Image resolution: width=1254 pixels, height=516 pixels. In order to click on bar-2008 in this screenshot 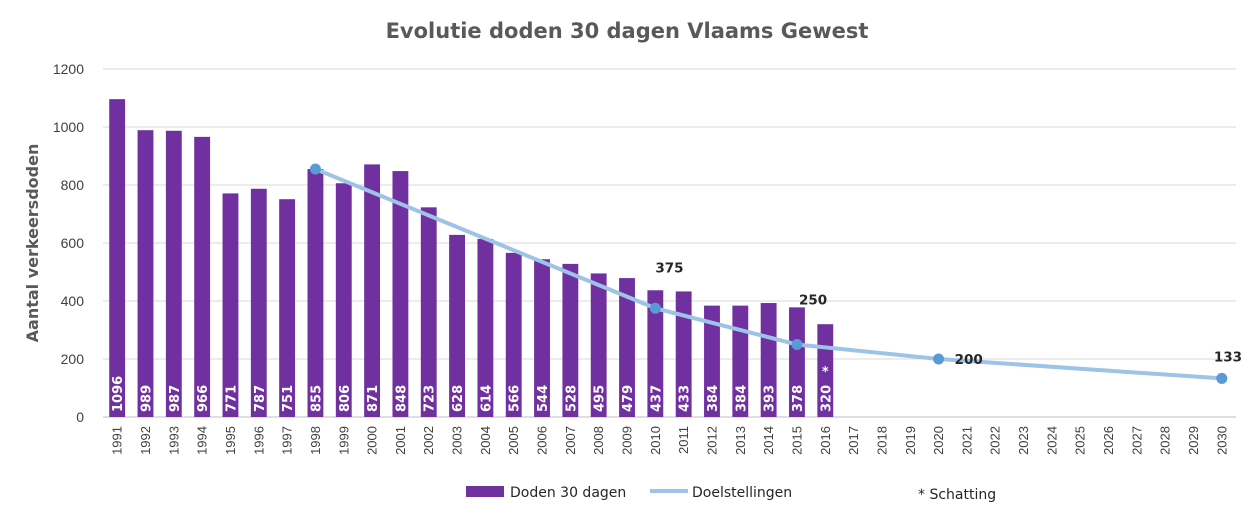, I will do `click(598, 345)`.